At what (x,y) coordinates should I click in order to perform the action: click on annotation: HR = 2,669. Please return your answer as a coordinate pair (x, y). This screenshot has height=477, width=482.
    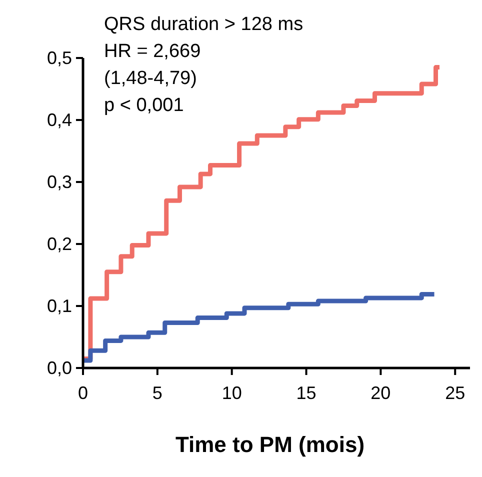
    Looking at the image, I should click on (152, 51).